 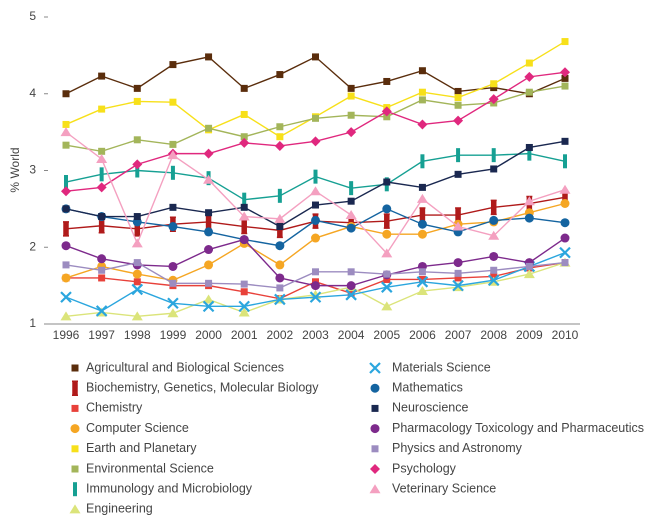 I want to click on x-tick-label: 2007, so click(x=458, y=335).